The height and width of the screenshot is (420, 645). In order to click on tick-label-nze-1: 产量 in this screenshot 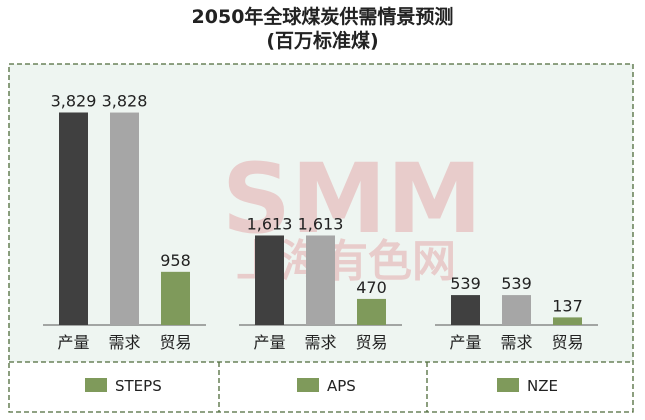, I will do `click(465, 342)`.